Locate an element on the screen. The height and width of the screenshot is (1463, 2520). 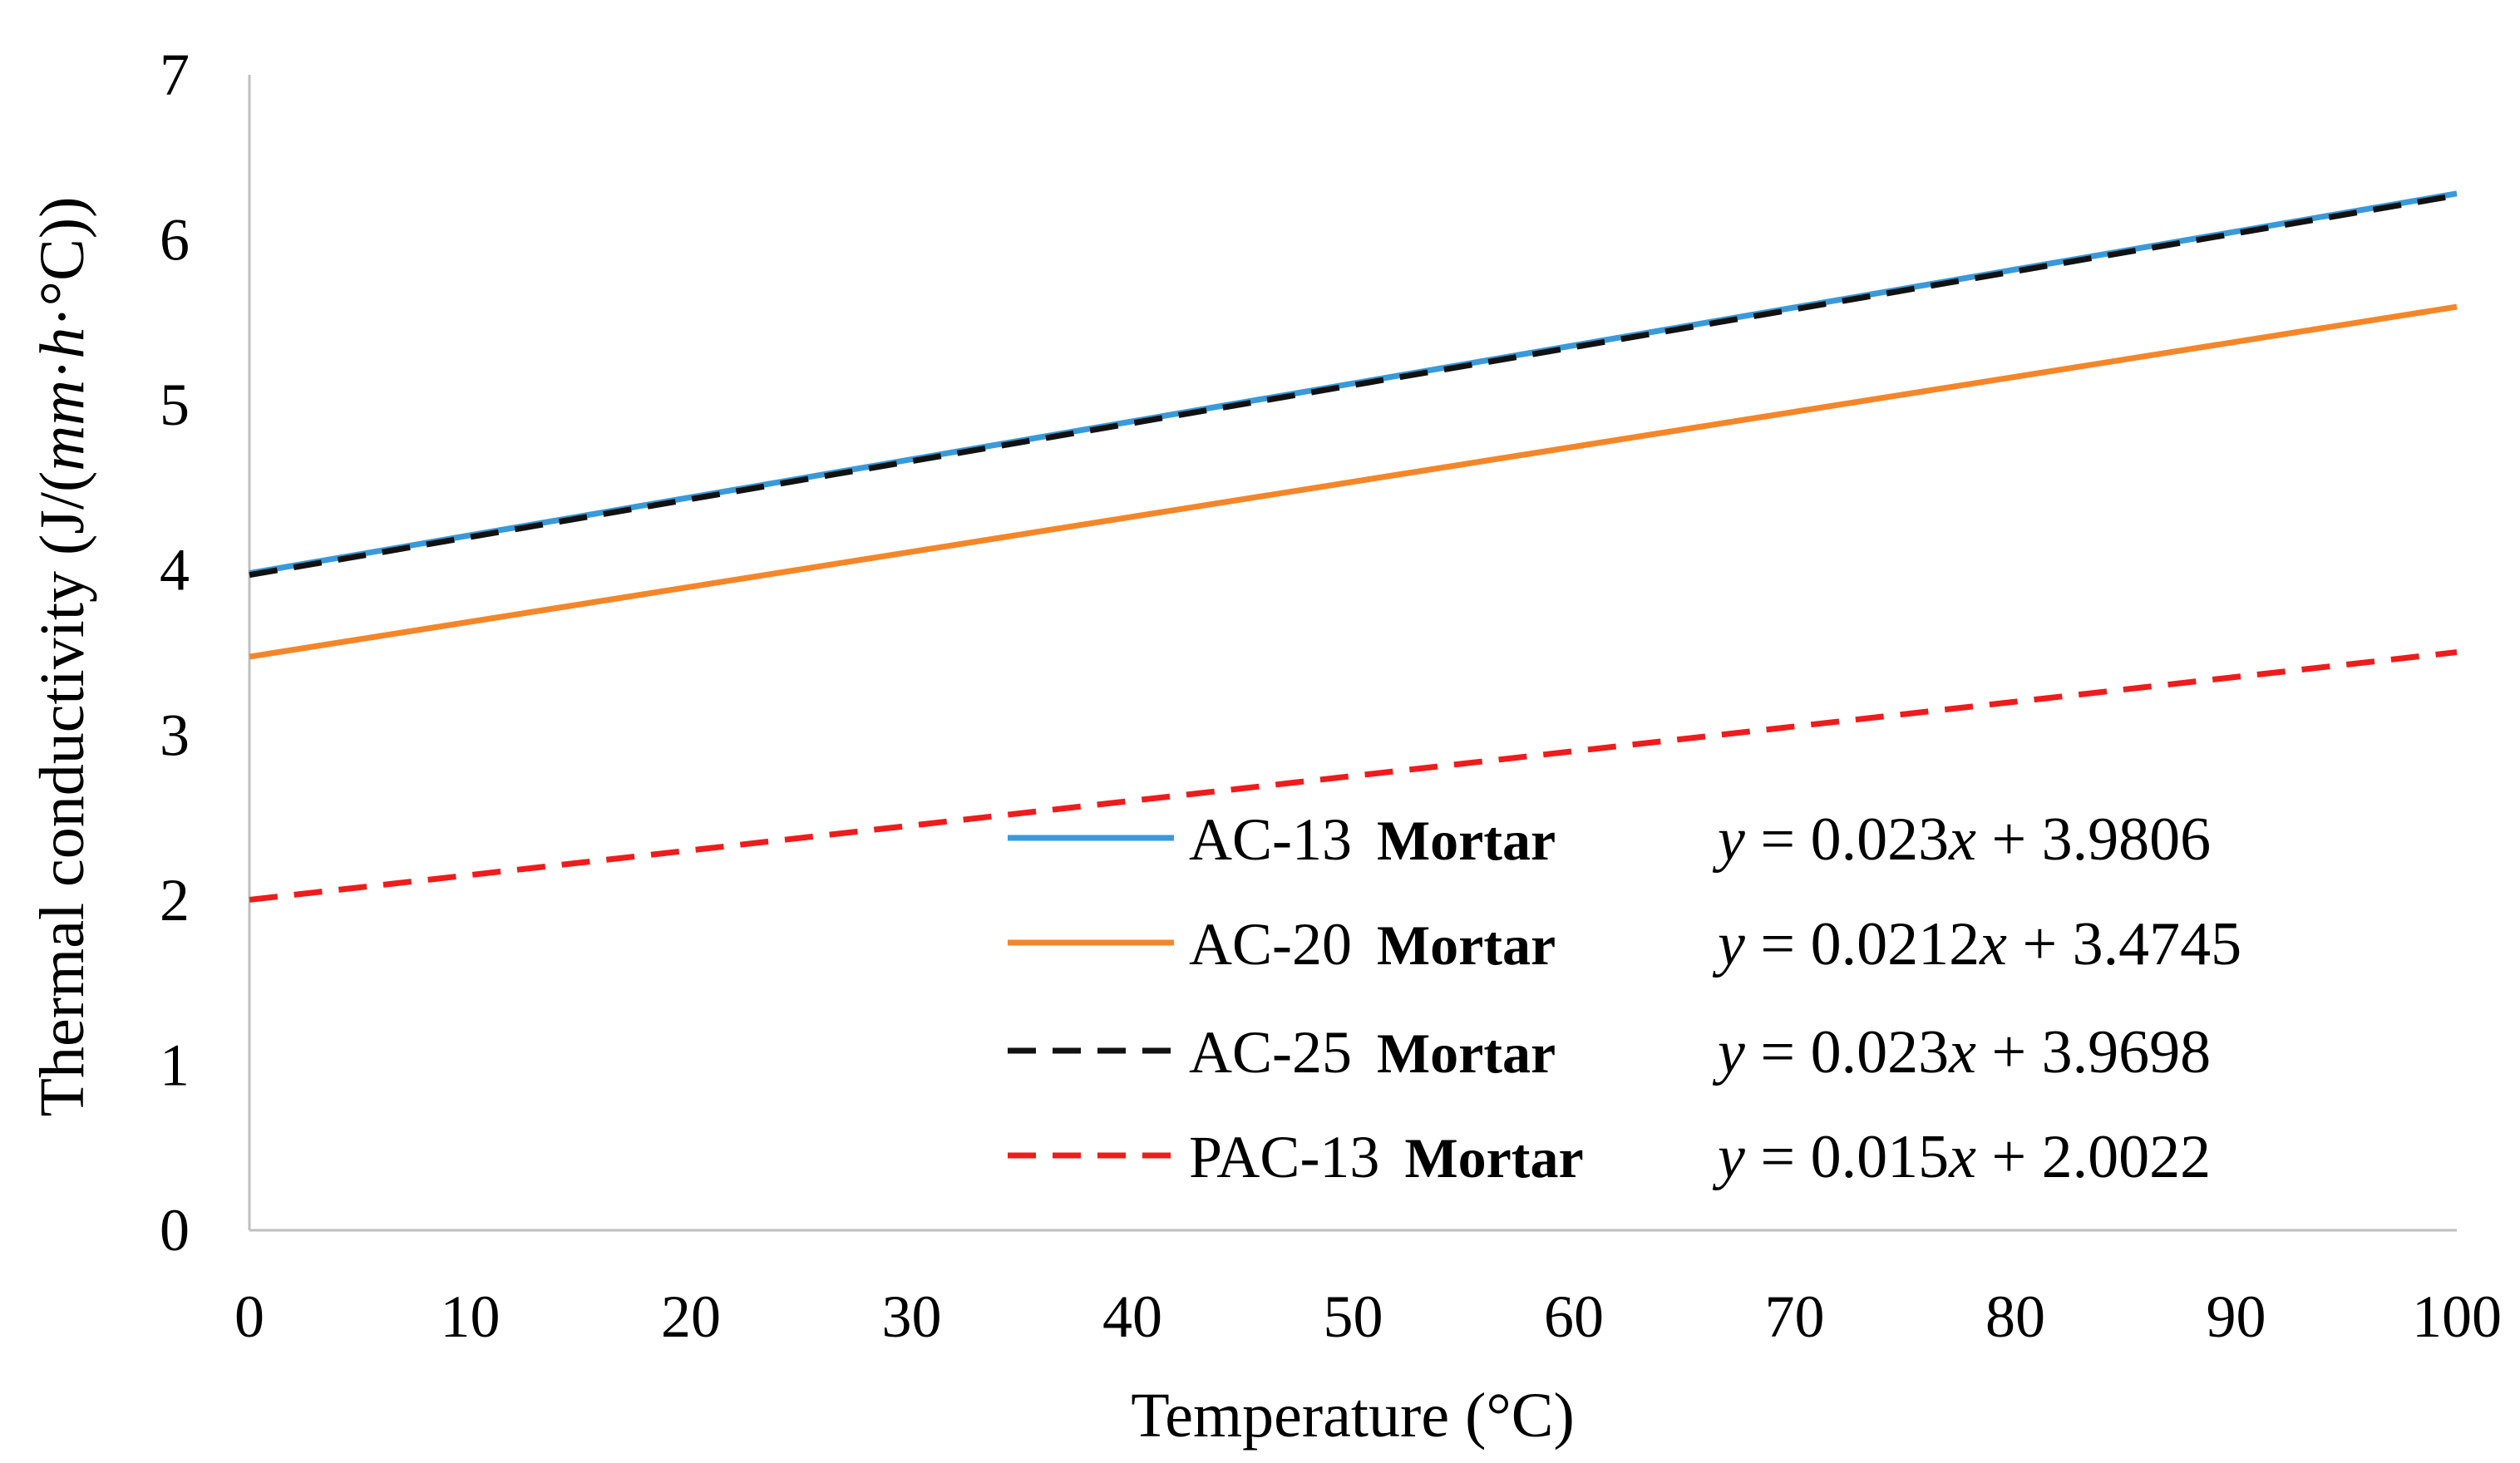
x-tick-label-30: 30 is located at coordinates (912, 1316).